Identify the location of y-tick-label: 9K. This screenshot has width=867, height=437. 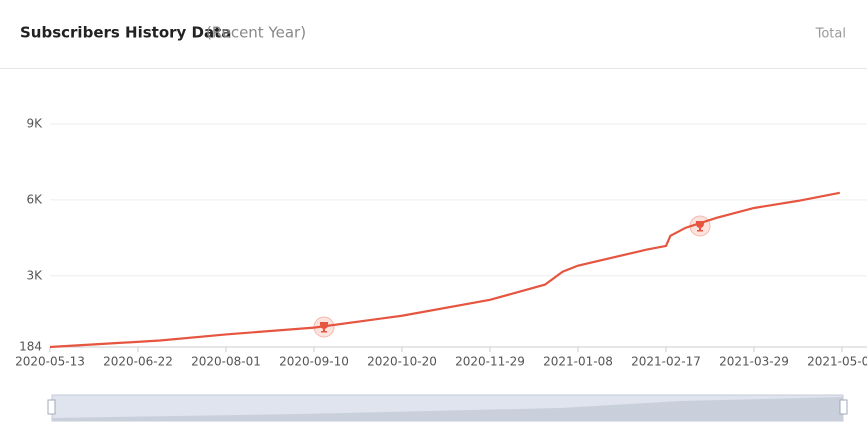
(34, 124).